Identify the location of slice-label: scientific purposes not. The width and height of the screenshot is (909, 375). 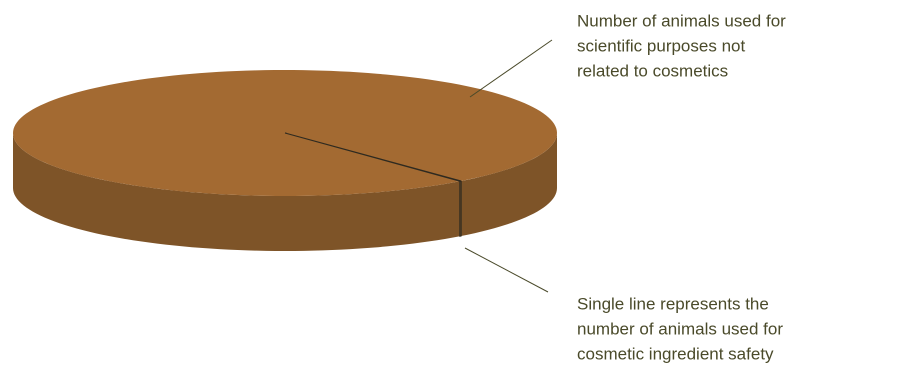
(661, 45).